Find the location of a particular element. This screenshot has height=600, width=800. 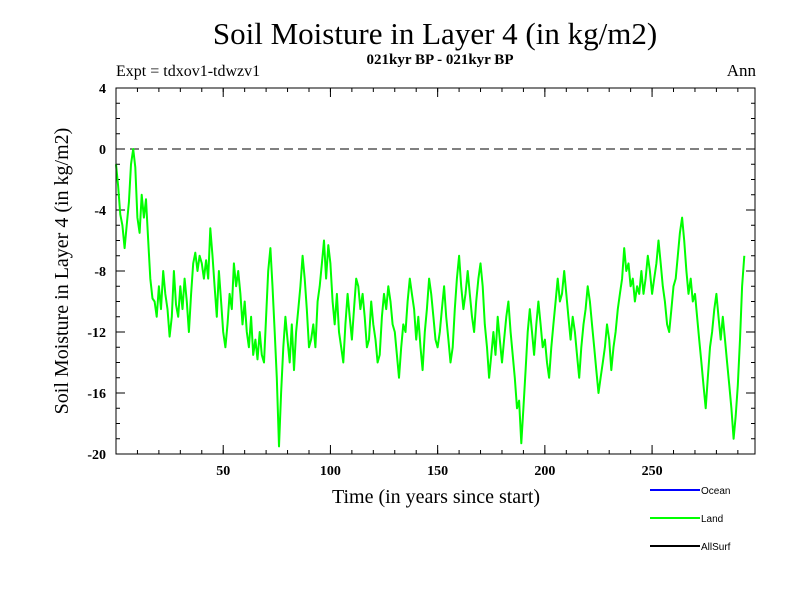

x-axis-label: Time (in years since start) is located at coordinates (436, 497).